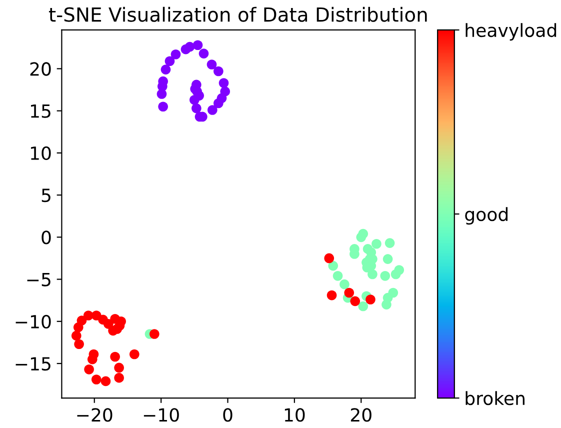 This screenshot has height=428, width=561. Describe the element at coordinates (33, 364) in the screenshot. I see `y-tick-label: −15` at that location.